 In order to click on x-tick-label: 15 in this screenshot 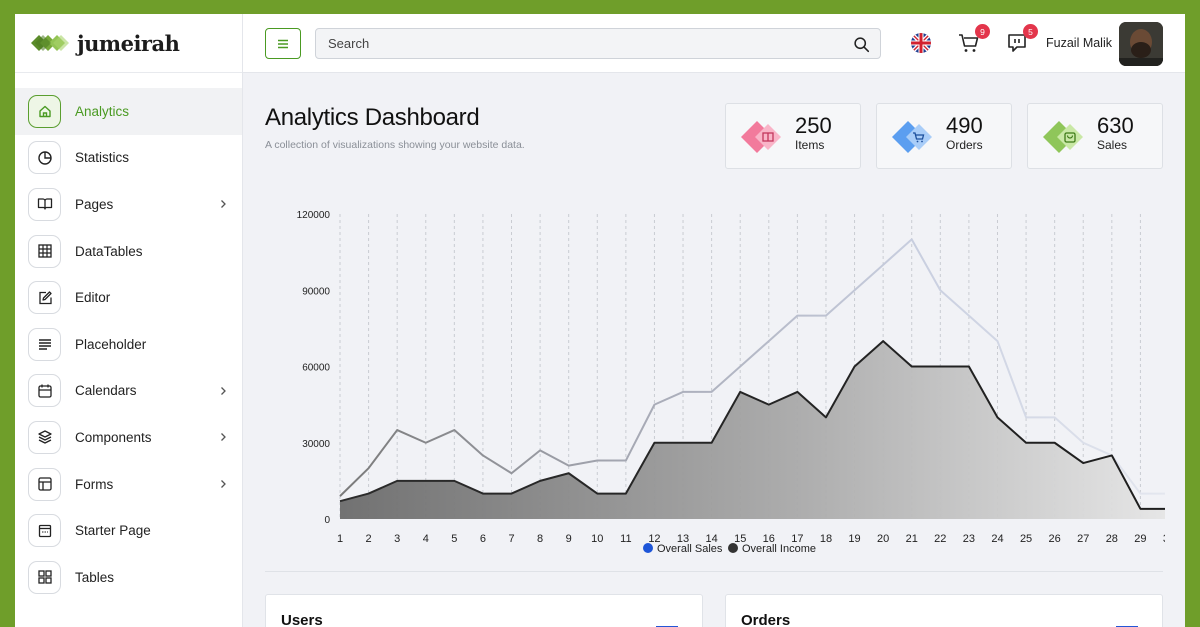, I will do `click(740, 539)`.